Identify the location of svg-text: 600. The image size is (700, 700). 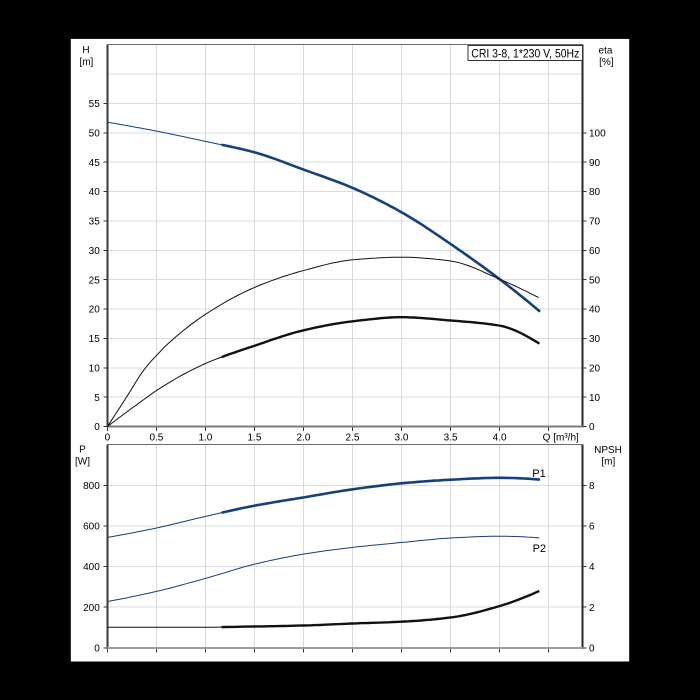
(91, 527).